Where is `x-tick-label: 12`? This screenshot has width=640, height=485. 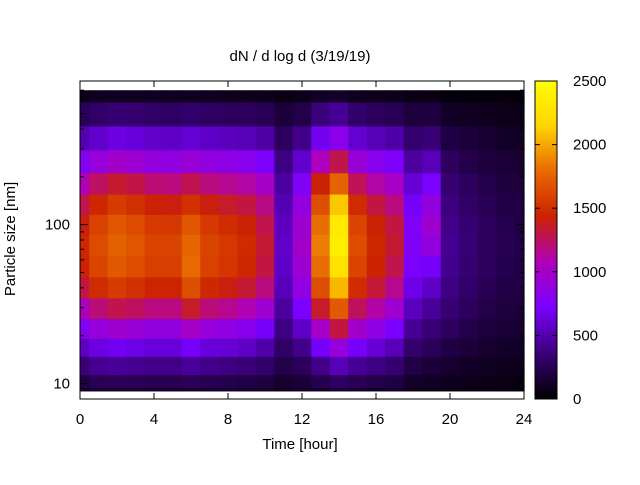
x-tick-label: 12 is located at coordinates (302, 419).